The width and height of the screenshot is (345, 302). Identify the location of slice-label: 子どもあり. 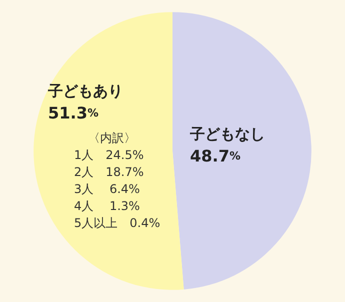
(85, 91).